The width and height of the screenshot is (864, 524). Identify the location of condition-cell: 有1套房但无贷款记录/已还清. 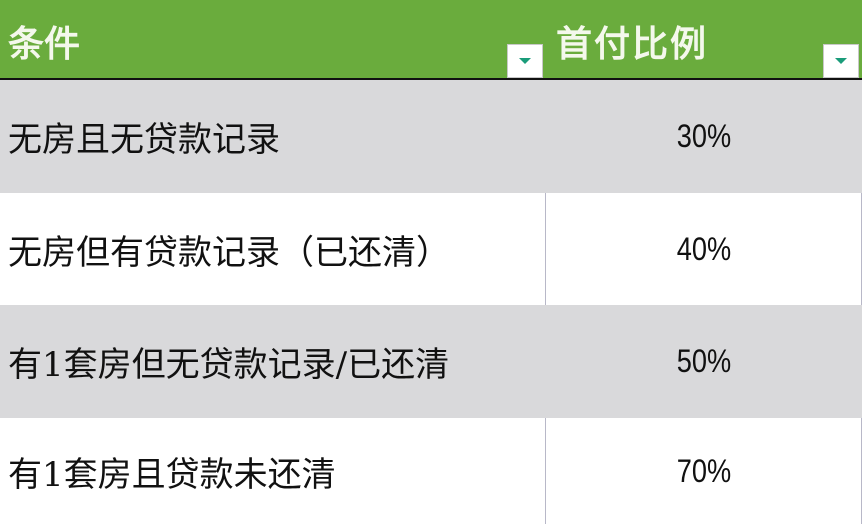
(229, 365).